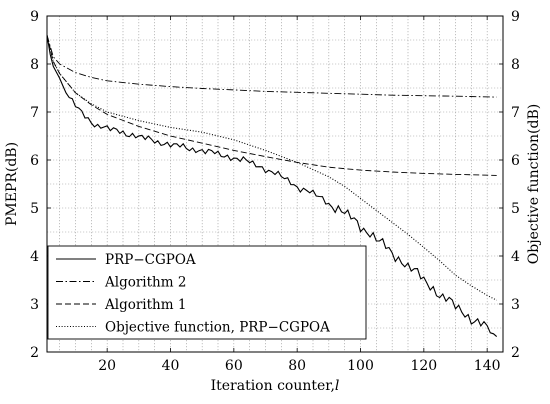 The width and height of the screenshot is (550, 404). Describe the element at coordinates (515, 161) in the screenshot. I see `y-tick-label-right: 6` at that location.